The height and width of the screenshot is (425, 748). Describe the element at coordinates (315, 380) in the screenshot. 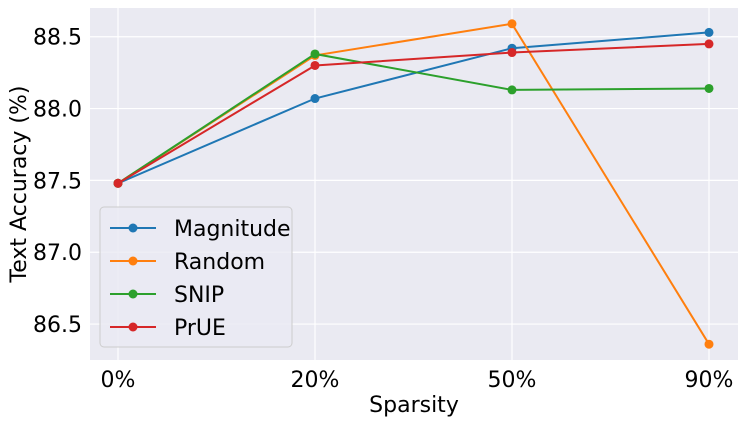

I see `x-tick-label: 20%` at that location.